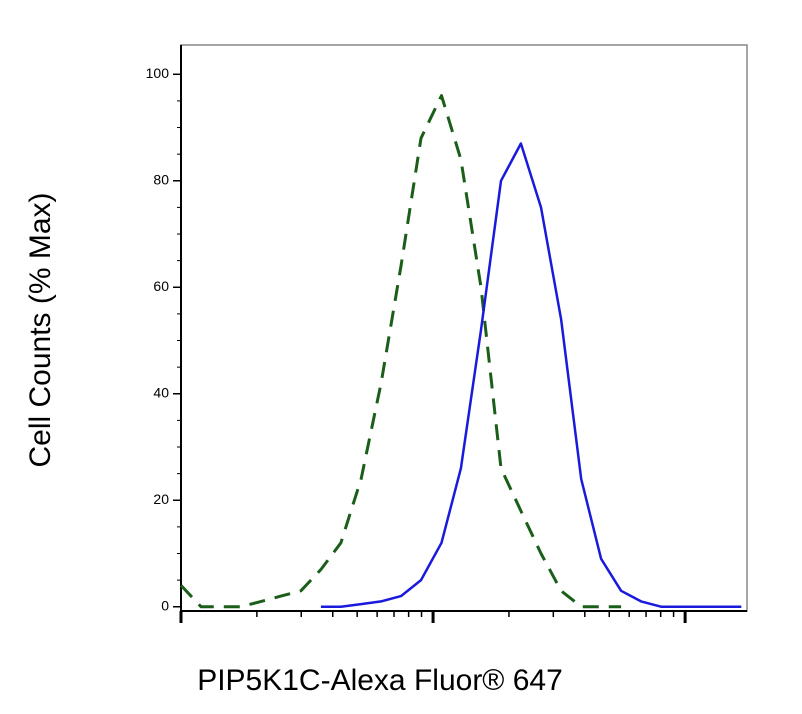 This screenshot has width=802, height=714. I want to click on y-tick-label: 20, so click(161, 499).